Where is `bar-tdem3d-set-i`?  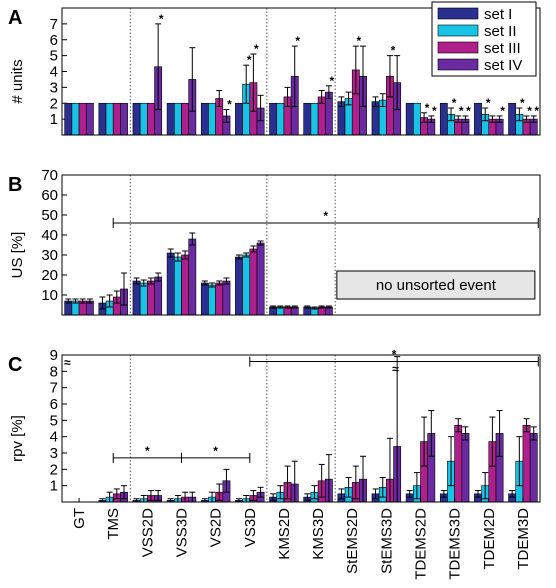
bar-tdem3d-set-i is located at coordinates (512, 119).